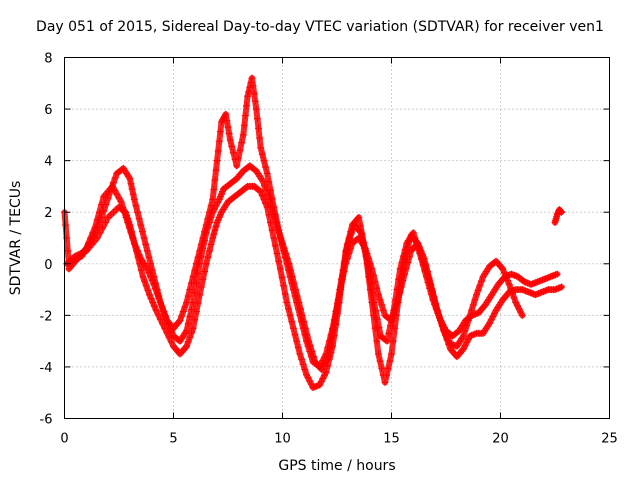 The height and width of the screenshot is (480, 640). I want to click on x-tick-label: 0, so click(64, 439).